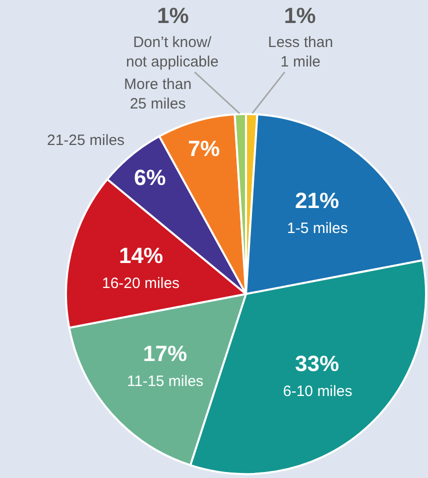  Describe the element at coordinates (141, 255) in the screenshot. I see `data-label: 14%` at that location.